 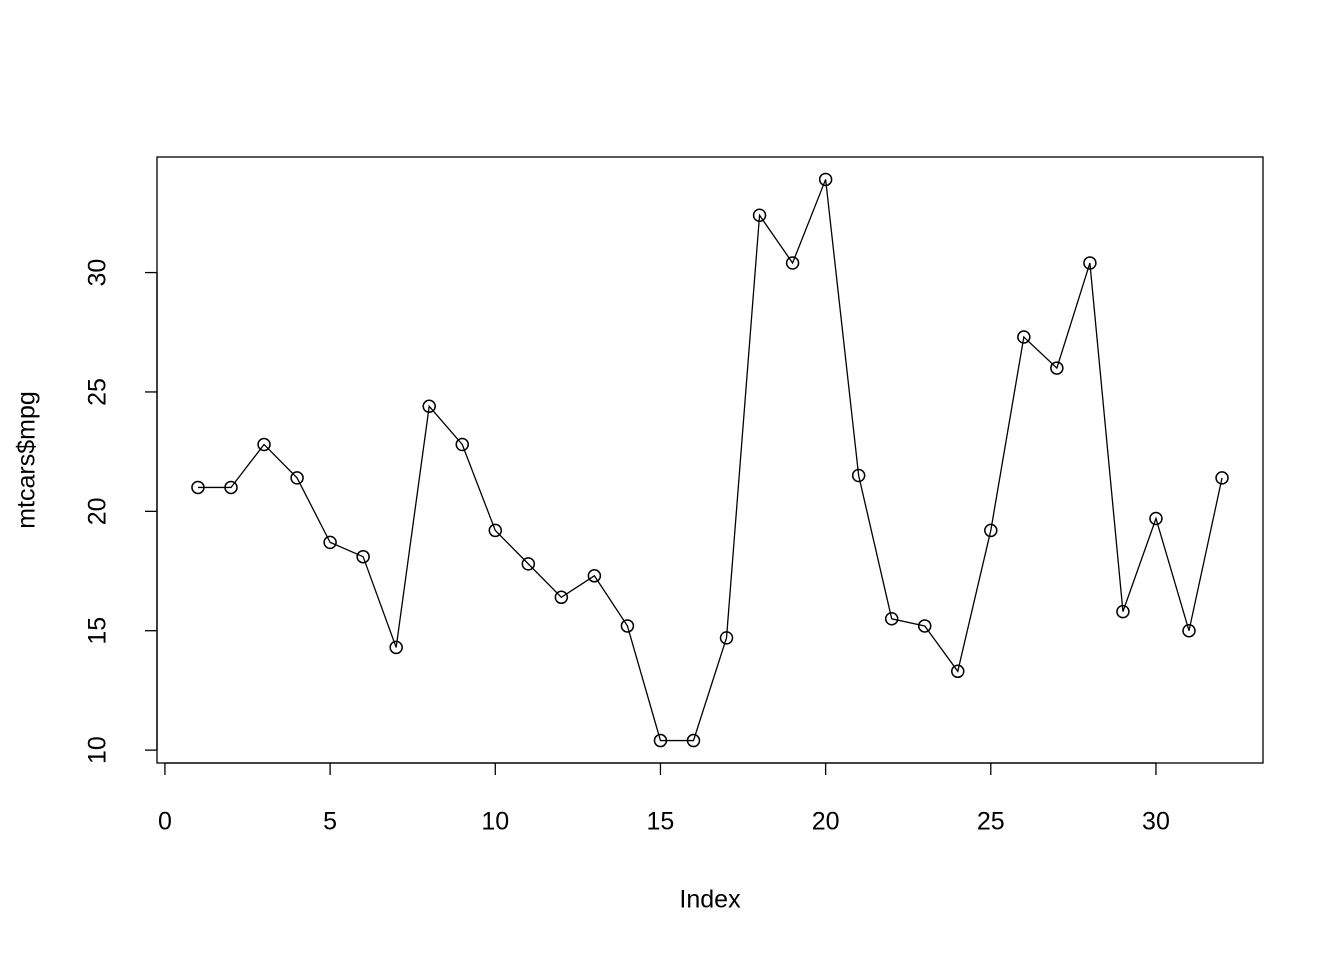 I want to click on x-tick-label: 15, so click(x=661, y=822).